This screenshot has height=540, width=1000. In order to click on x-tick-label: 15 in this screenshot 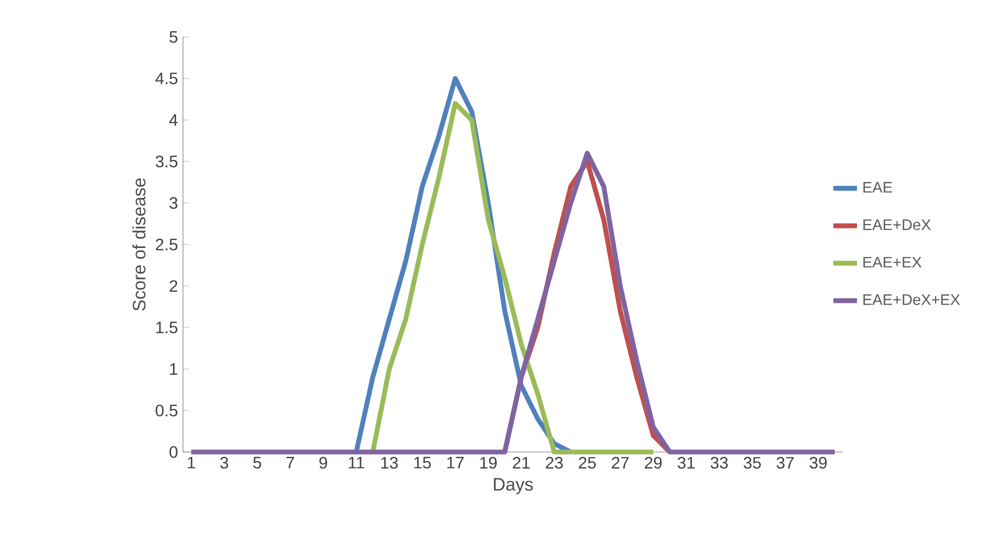, I will do `click(422, 462)`.